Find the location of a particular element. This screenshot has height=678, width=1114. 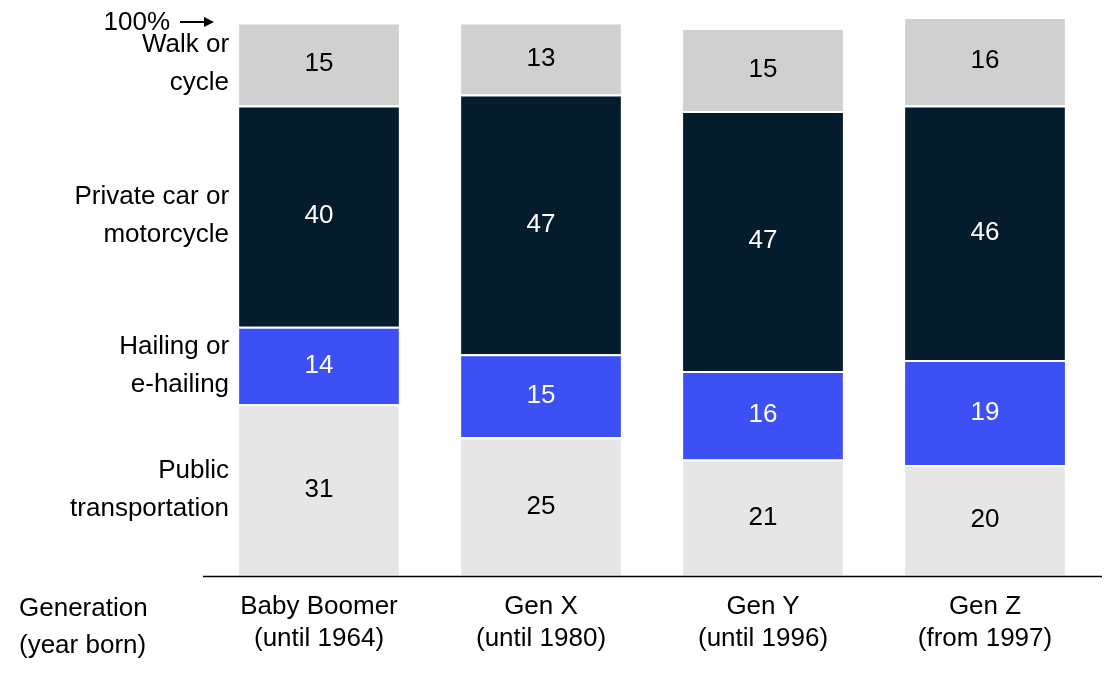

data-label: 14 is located at coordinates (319, 363).